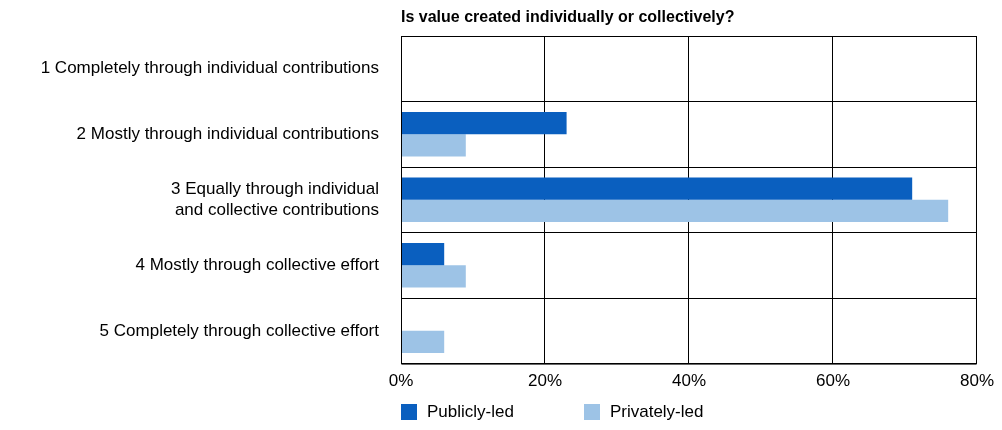 The image size is (1002, 430). What do you see at coordinates (401, 381) in the screenshot?
I see `x-tick-label: 0%` at bounding box center [401, 381].